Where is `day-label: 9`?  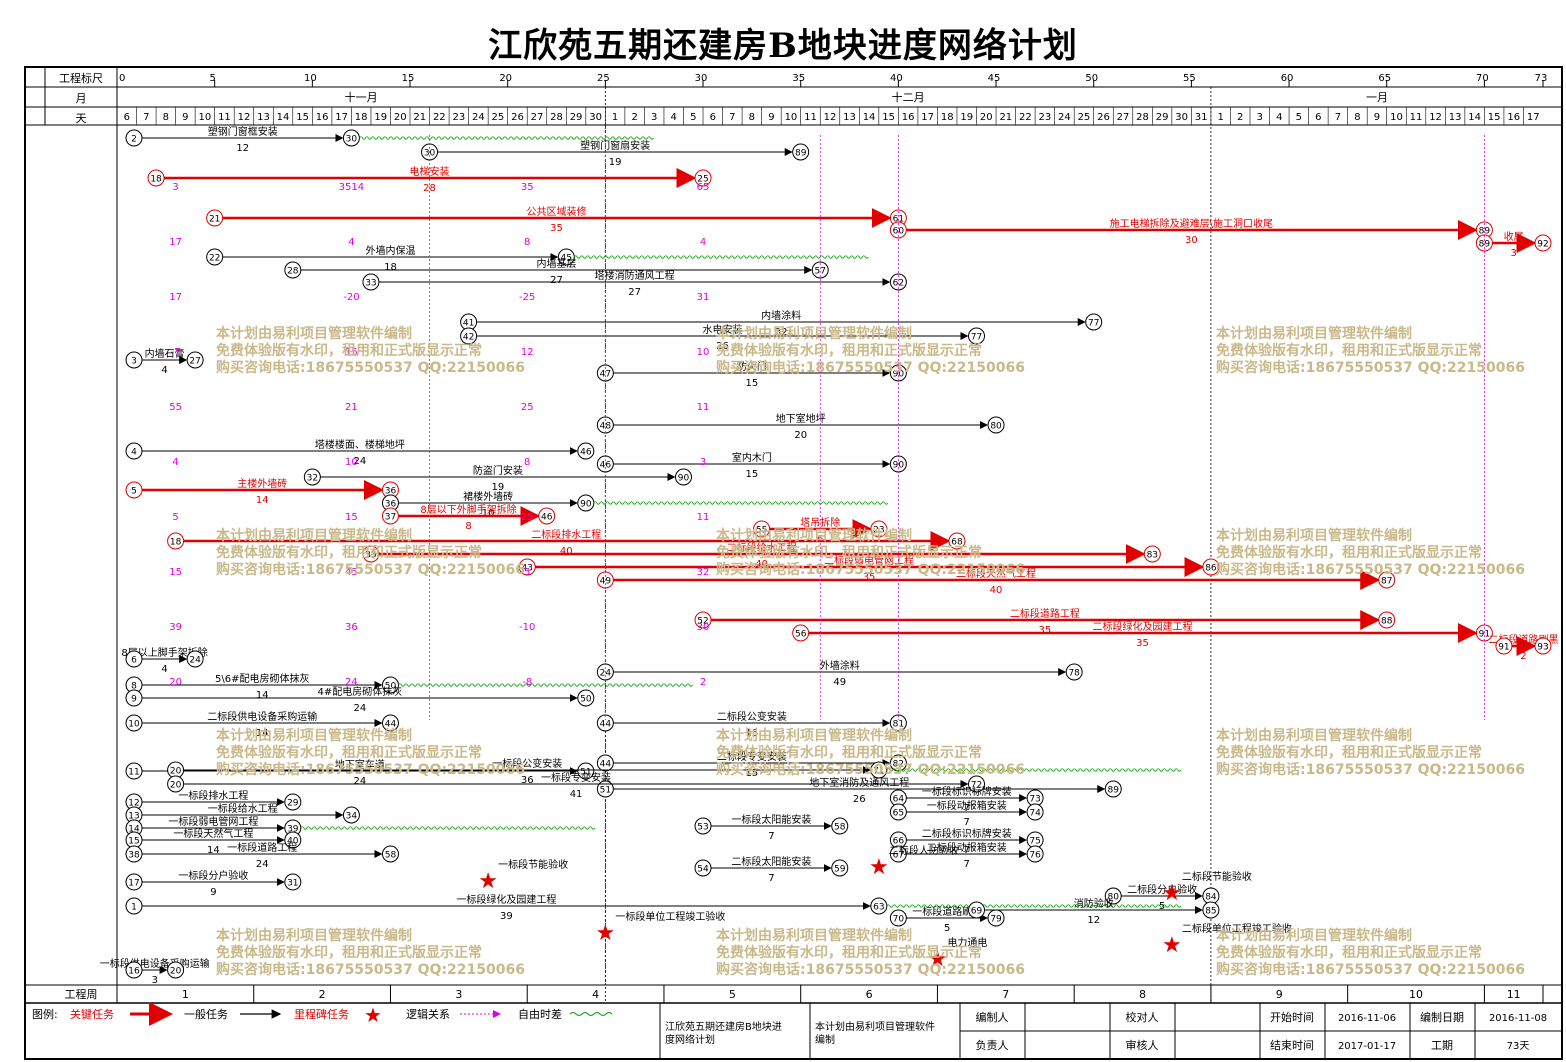 day-label: 9 is located at coordinates (771, 117).